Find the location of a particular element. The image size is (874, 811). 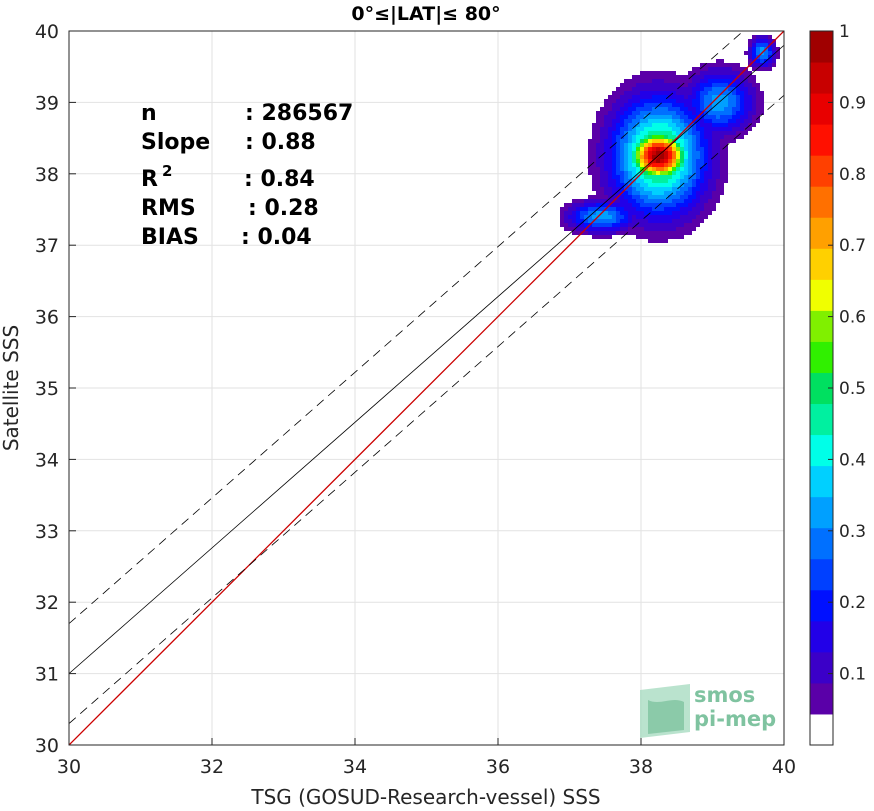

colorbar-tick-label: 0.8 is located at coordinates (852, 175).